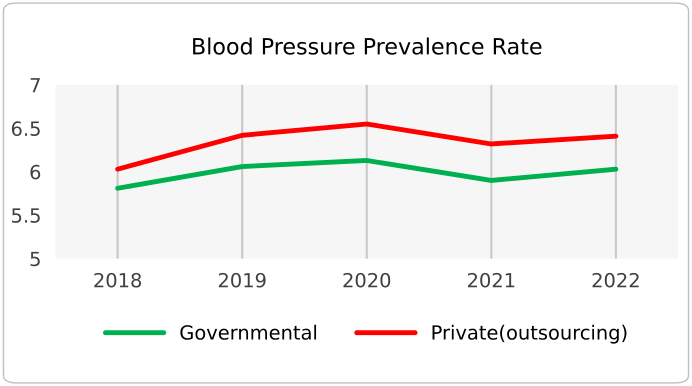  Describe the element at coordinates (491, 280) in the screenshot. I see `x-tick-label: 2021` at that location.